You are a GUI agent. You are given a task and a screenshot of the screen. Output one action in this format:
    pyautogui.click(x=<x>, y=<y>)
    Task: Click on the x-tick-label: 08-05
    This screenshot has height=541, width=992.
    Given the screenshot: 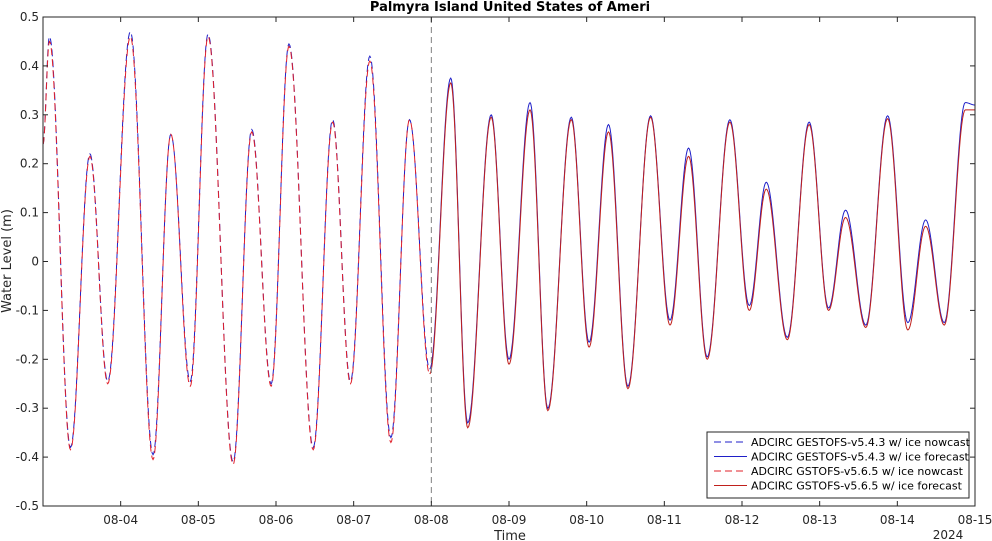 What is the action you would take?
    pyautogui.click(x=198, y=520)
    